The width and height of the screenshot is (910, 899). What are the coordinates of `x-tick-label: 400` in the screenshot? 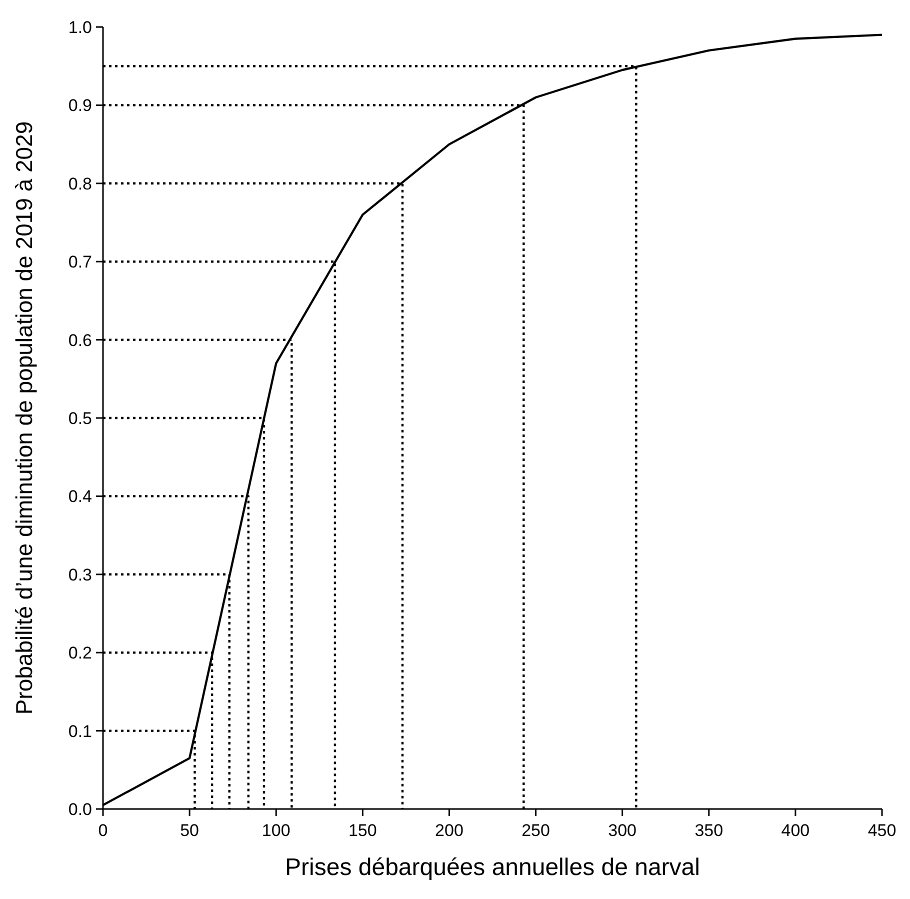 It's located at (795, 830).